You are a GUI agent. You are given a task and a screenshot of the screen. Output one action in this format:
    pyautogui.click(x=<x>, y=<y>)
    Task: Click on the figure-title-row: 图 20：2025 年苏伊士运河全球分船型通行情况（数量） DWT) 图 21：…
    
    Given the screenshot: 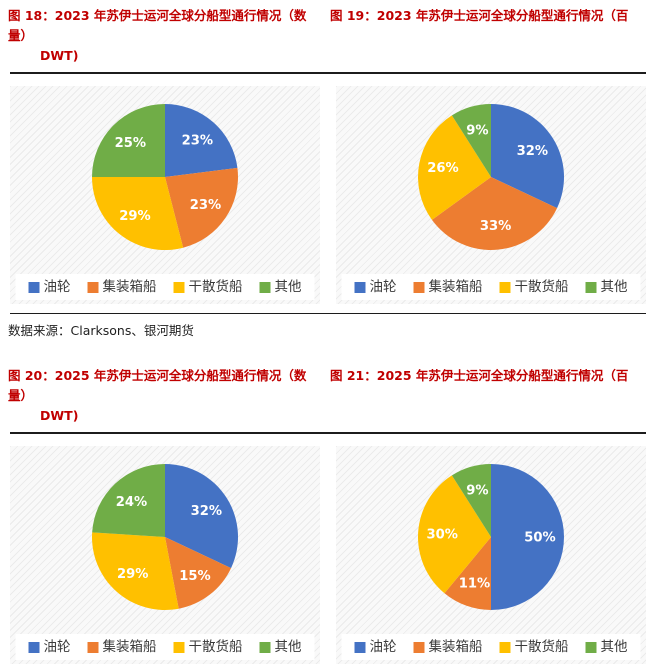 What is the action you would take?
    pyautogui.click(x=328, y=393)
    